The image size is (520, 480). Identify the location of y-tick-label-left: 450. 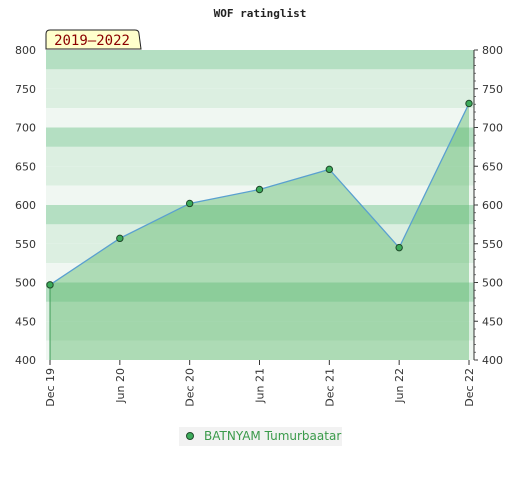
(25, 321).